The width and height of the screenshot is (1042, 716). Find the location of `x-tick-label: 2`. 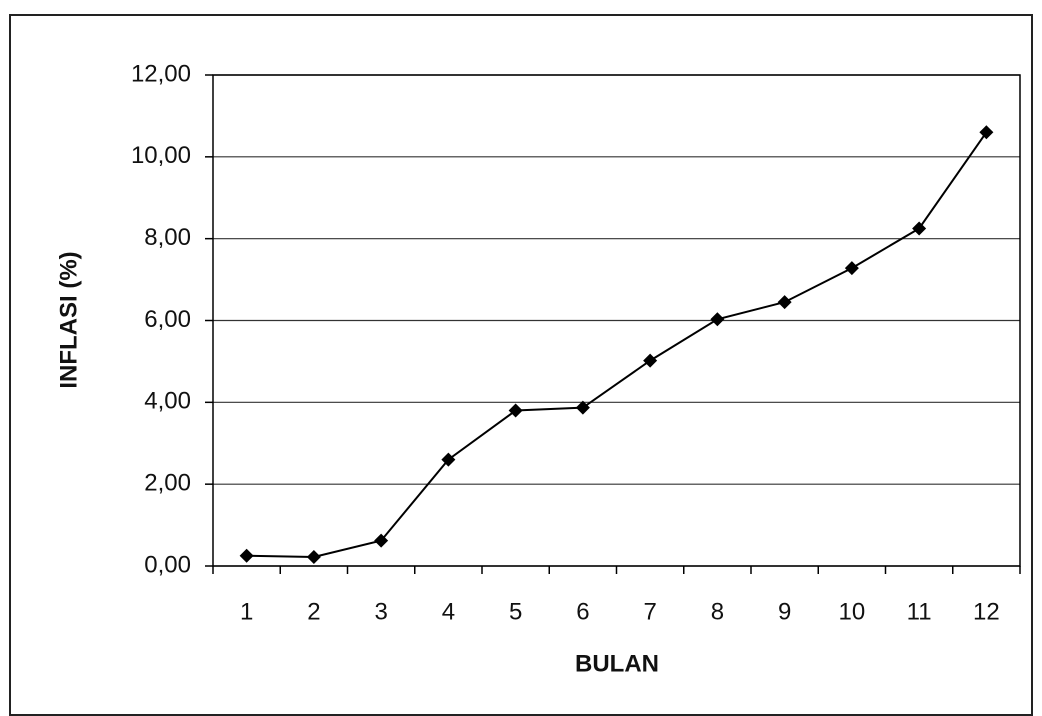

x-tick-label: 2 is located at coordinates (313, 611).